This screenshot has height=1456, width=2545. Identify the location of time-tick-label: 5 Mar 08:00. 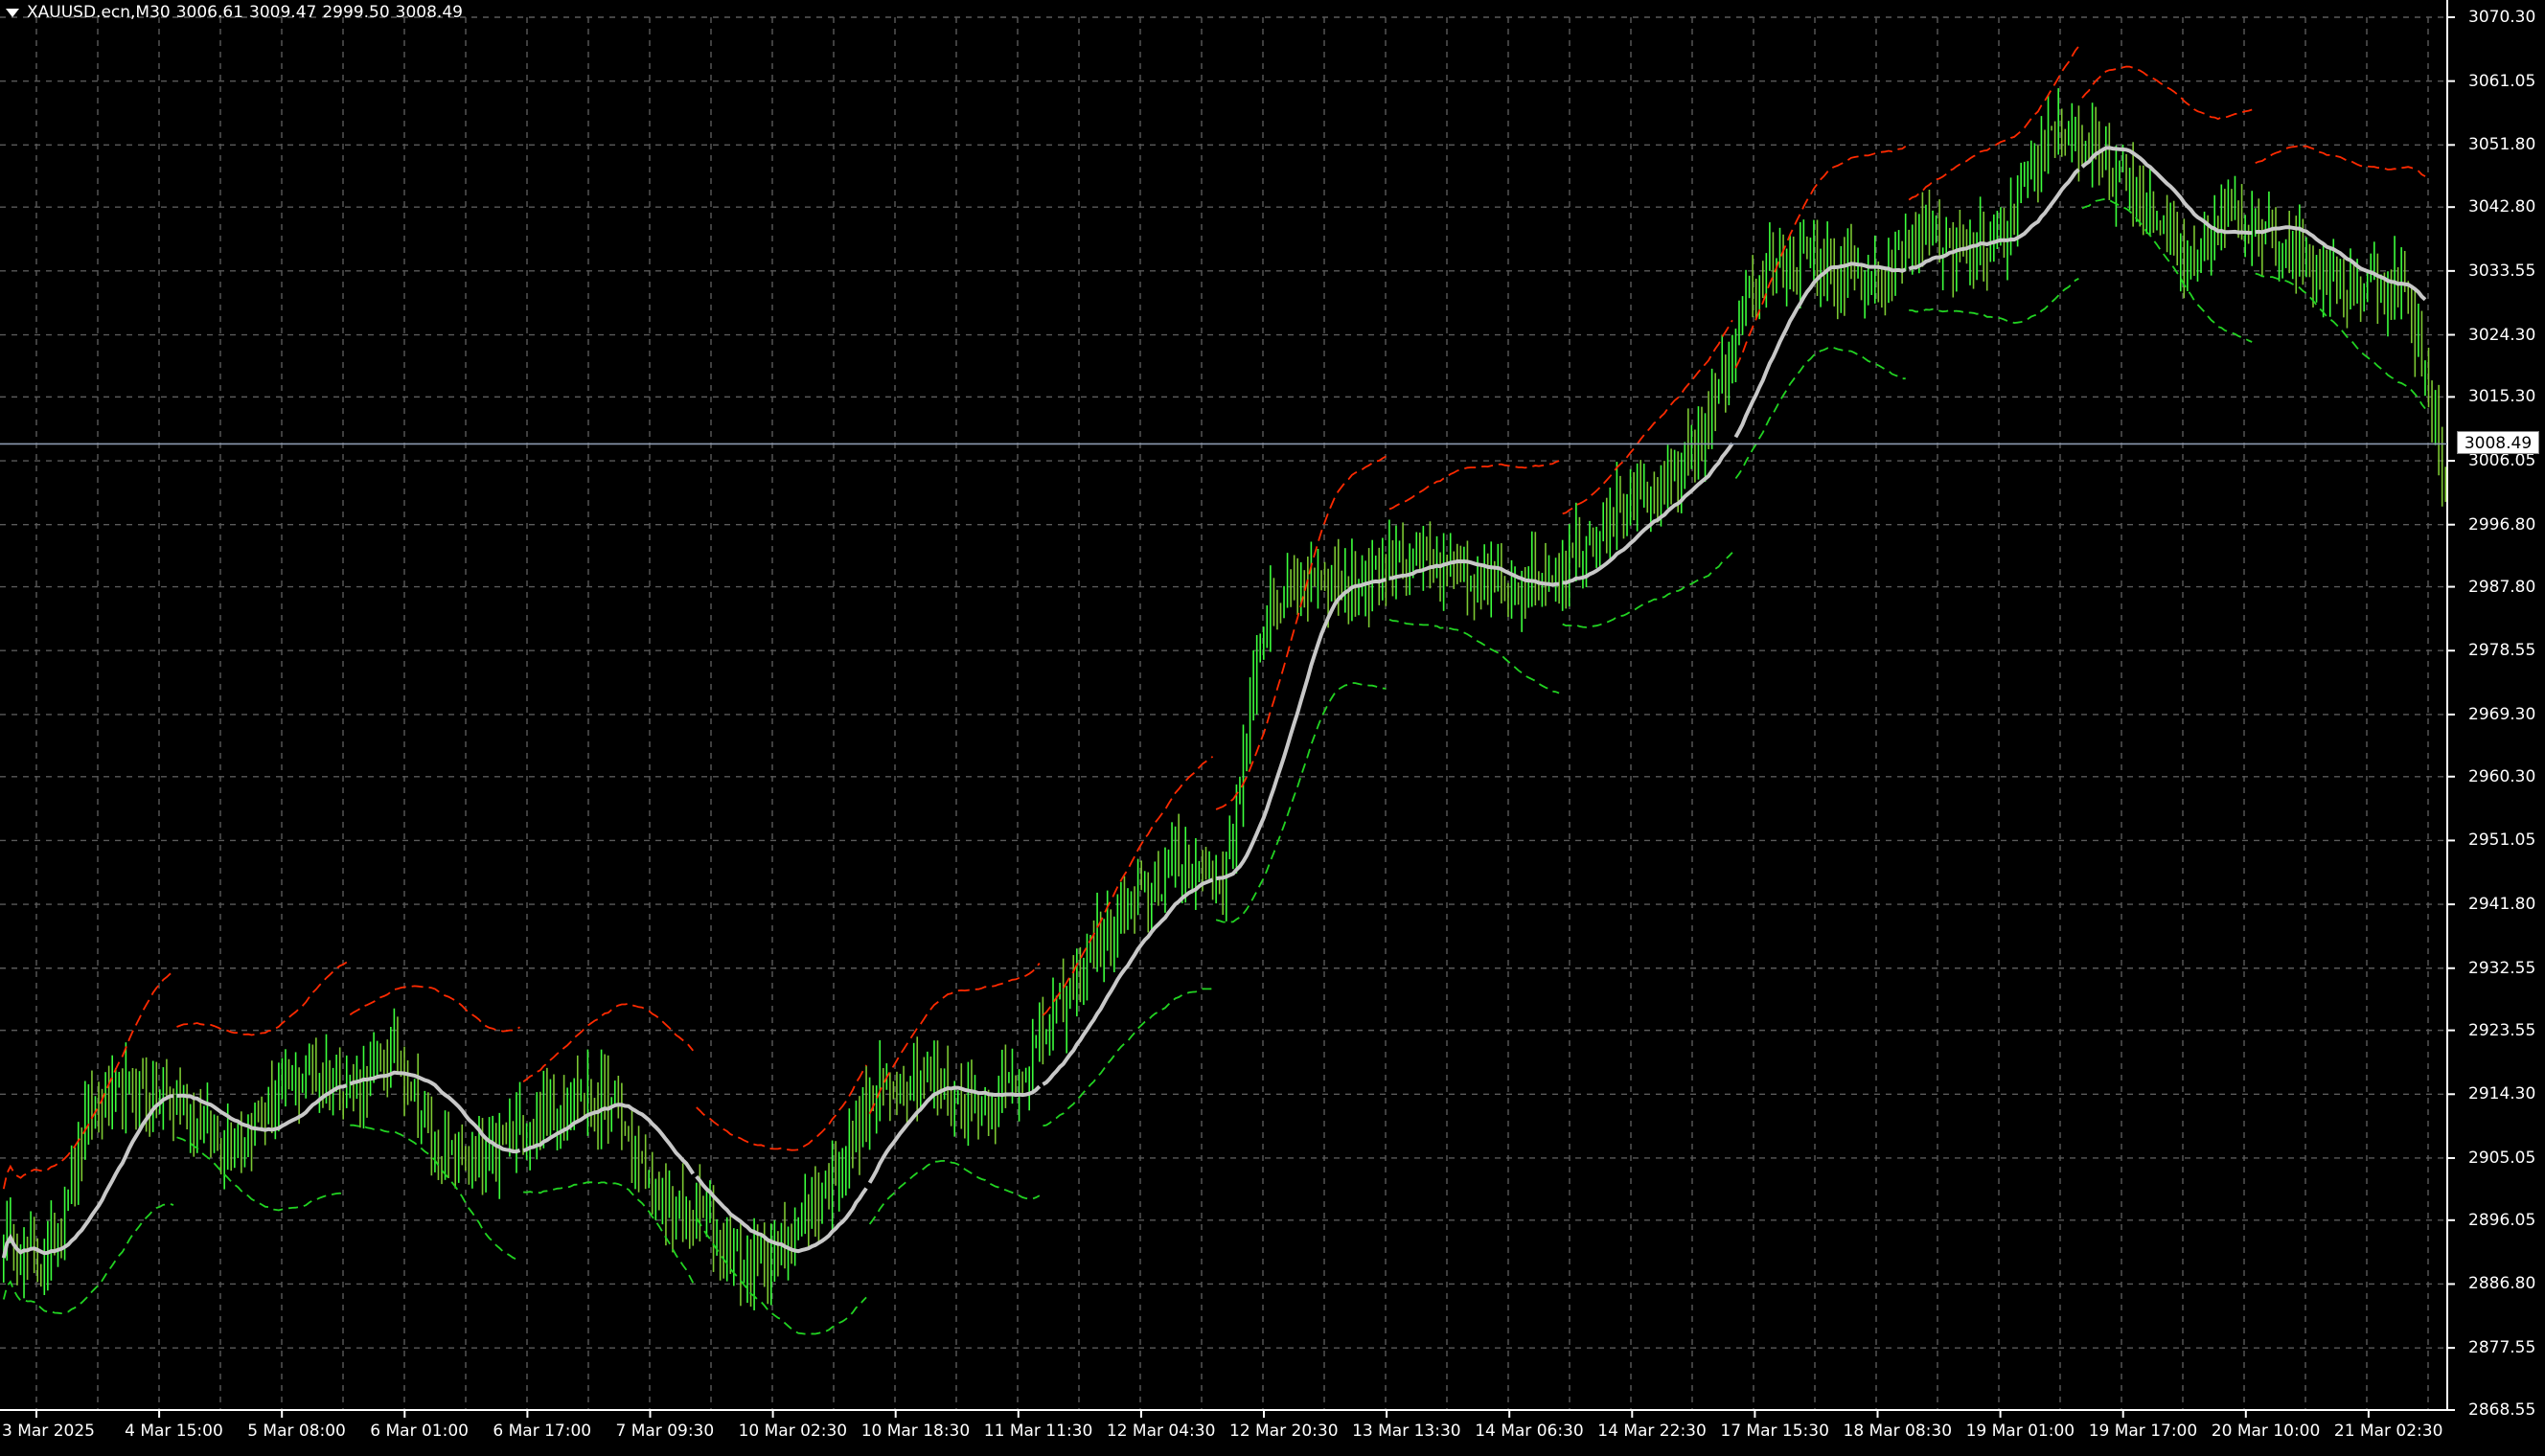
(296, 1431).